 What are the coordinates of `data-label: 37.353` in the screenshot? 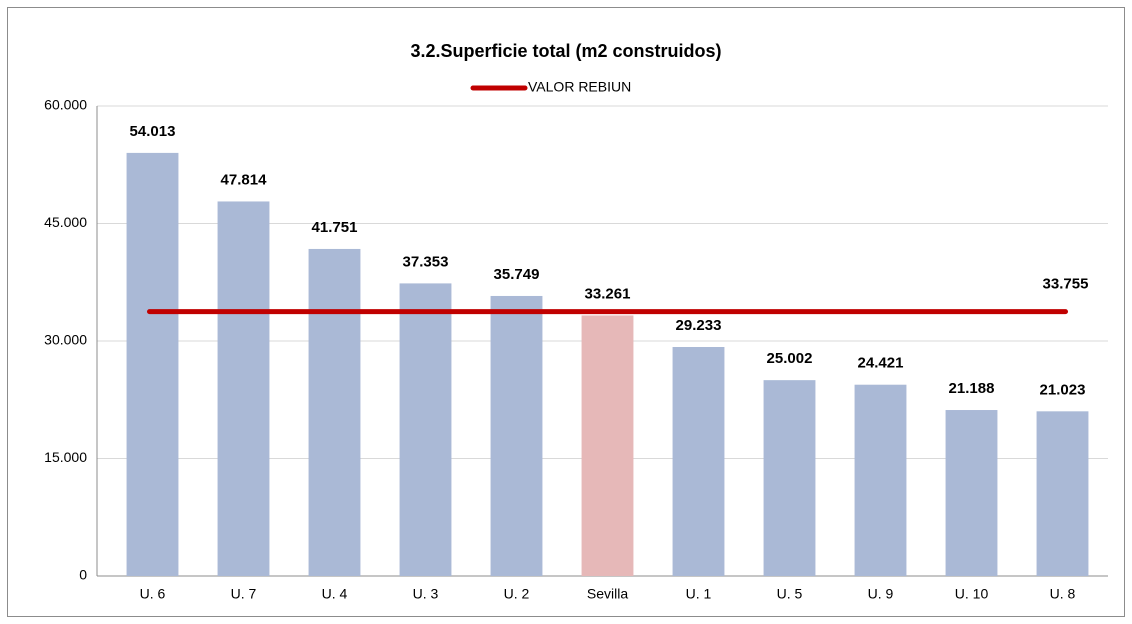 It's located at (426, 261).